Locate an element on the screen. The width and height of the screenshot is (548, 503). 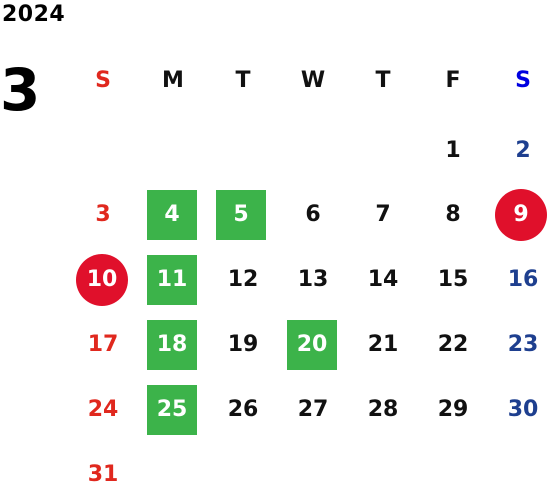
day-cell-highlighted: 20 is located at coordinates (312, 345).